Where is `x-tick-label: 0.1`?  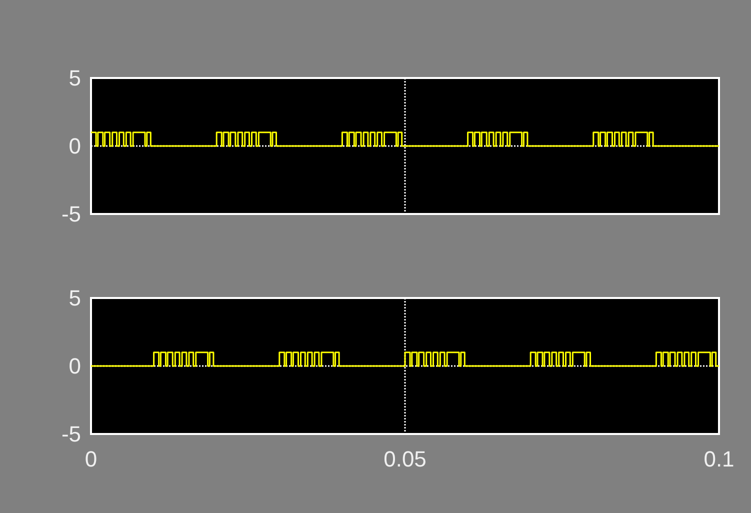
x-tick-label: 0.1 is located at coordinates (719, 459).